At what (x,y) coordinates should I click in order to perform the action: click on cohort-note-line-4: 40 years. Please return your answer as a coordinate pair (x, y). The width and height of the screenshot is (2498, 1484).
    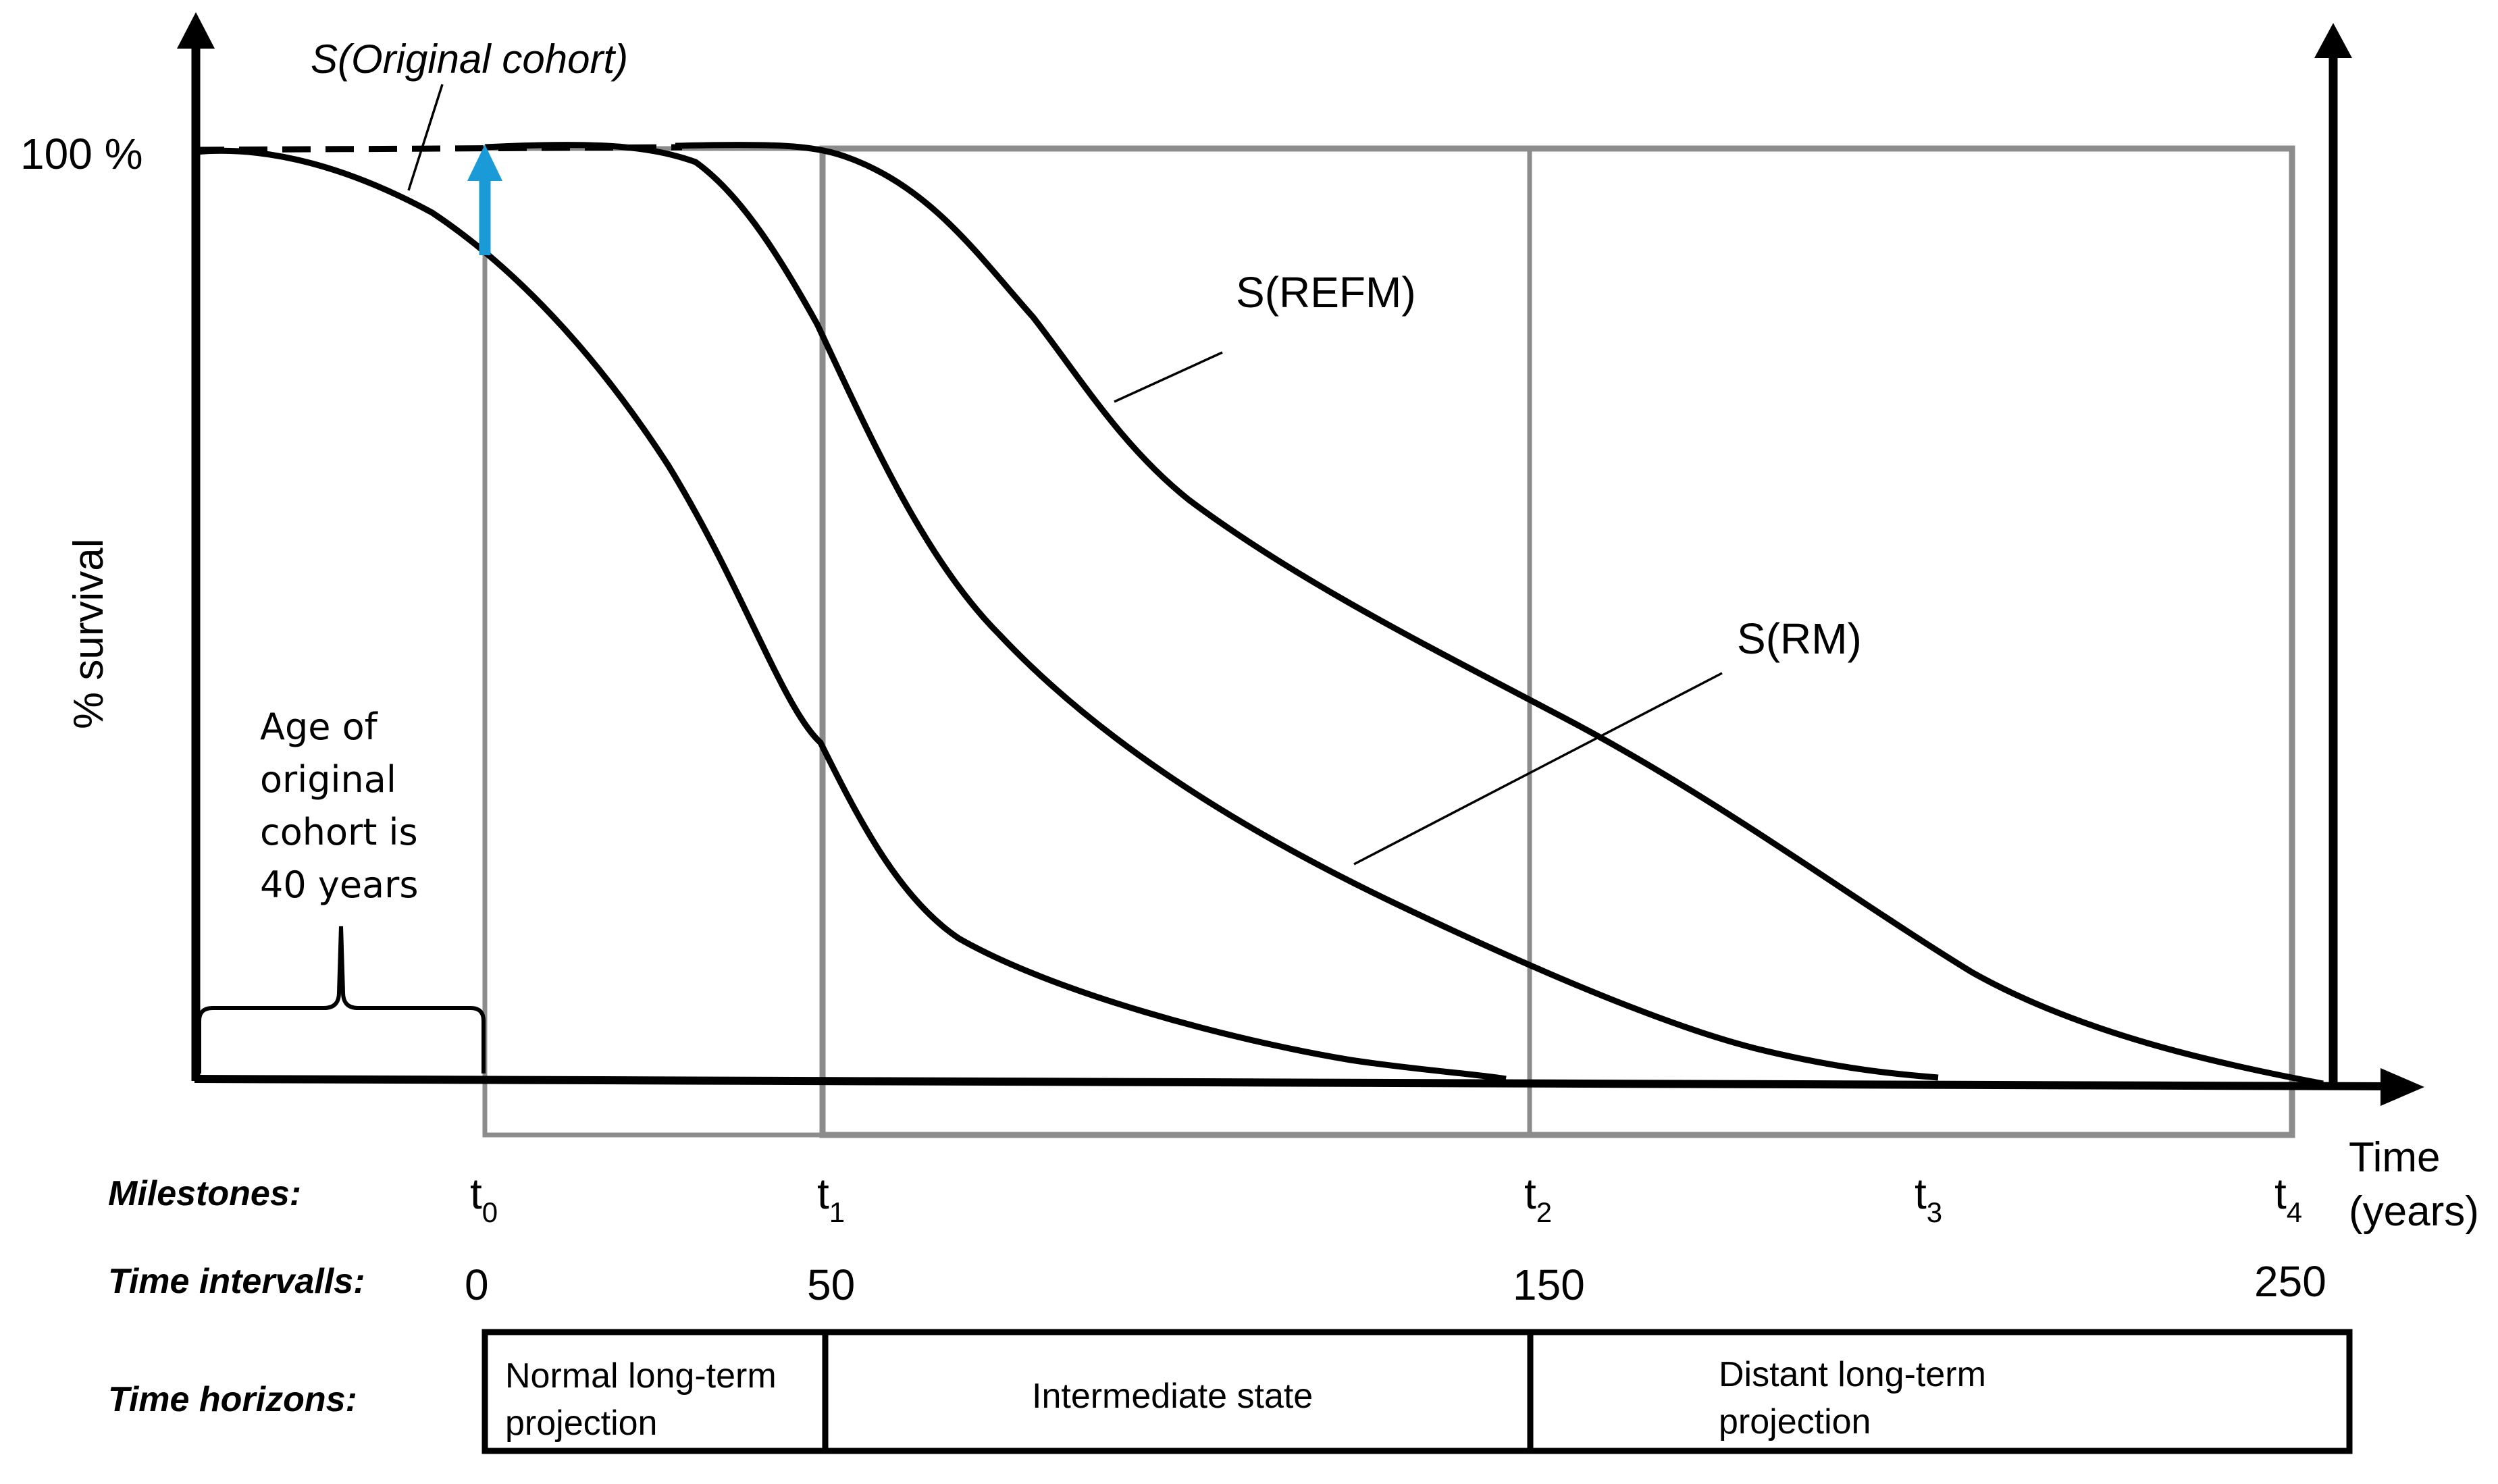
    Looking at the image, I should click on (339, 885).